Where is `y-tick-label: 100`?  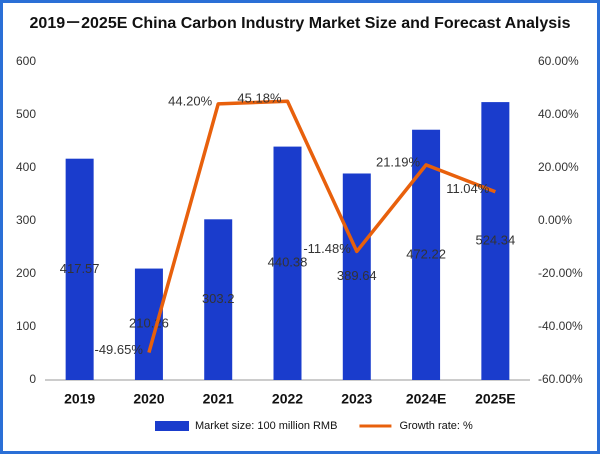
y-tick-label: 100 is located at coordinates (26, 326).